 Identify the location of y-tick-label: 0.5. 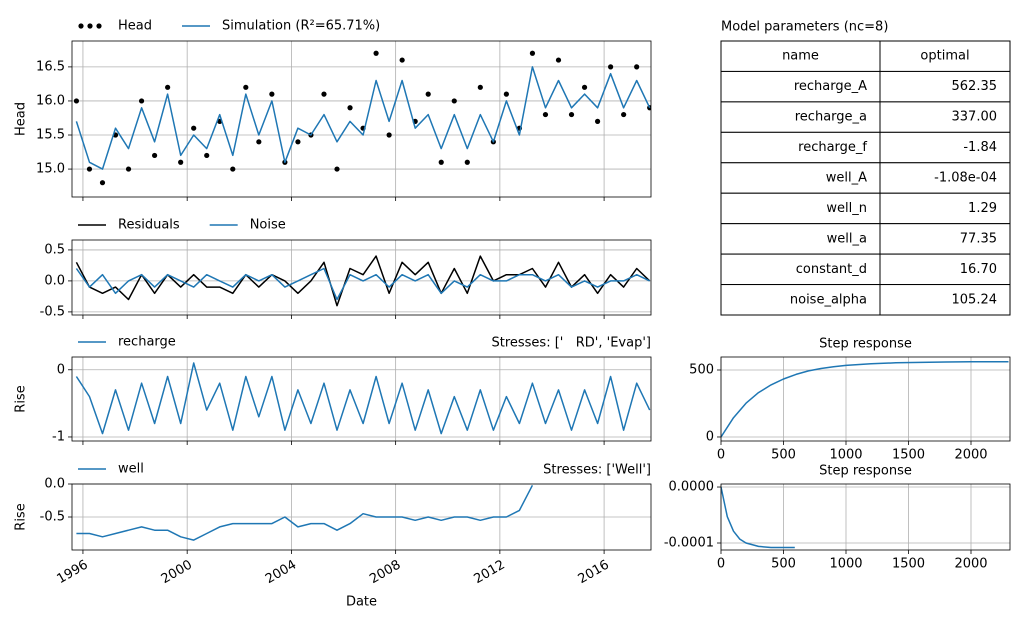
(54, 249).